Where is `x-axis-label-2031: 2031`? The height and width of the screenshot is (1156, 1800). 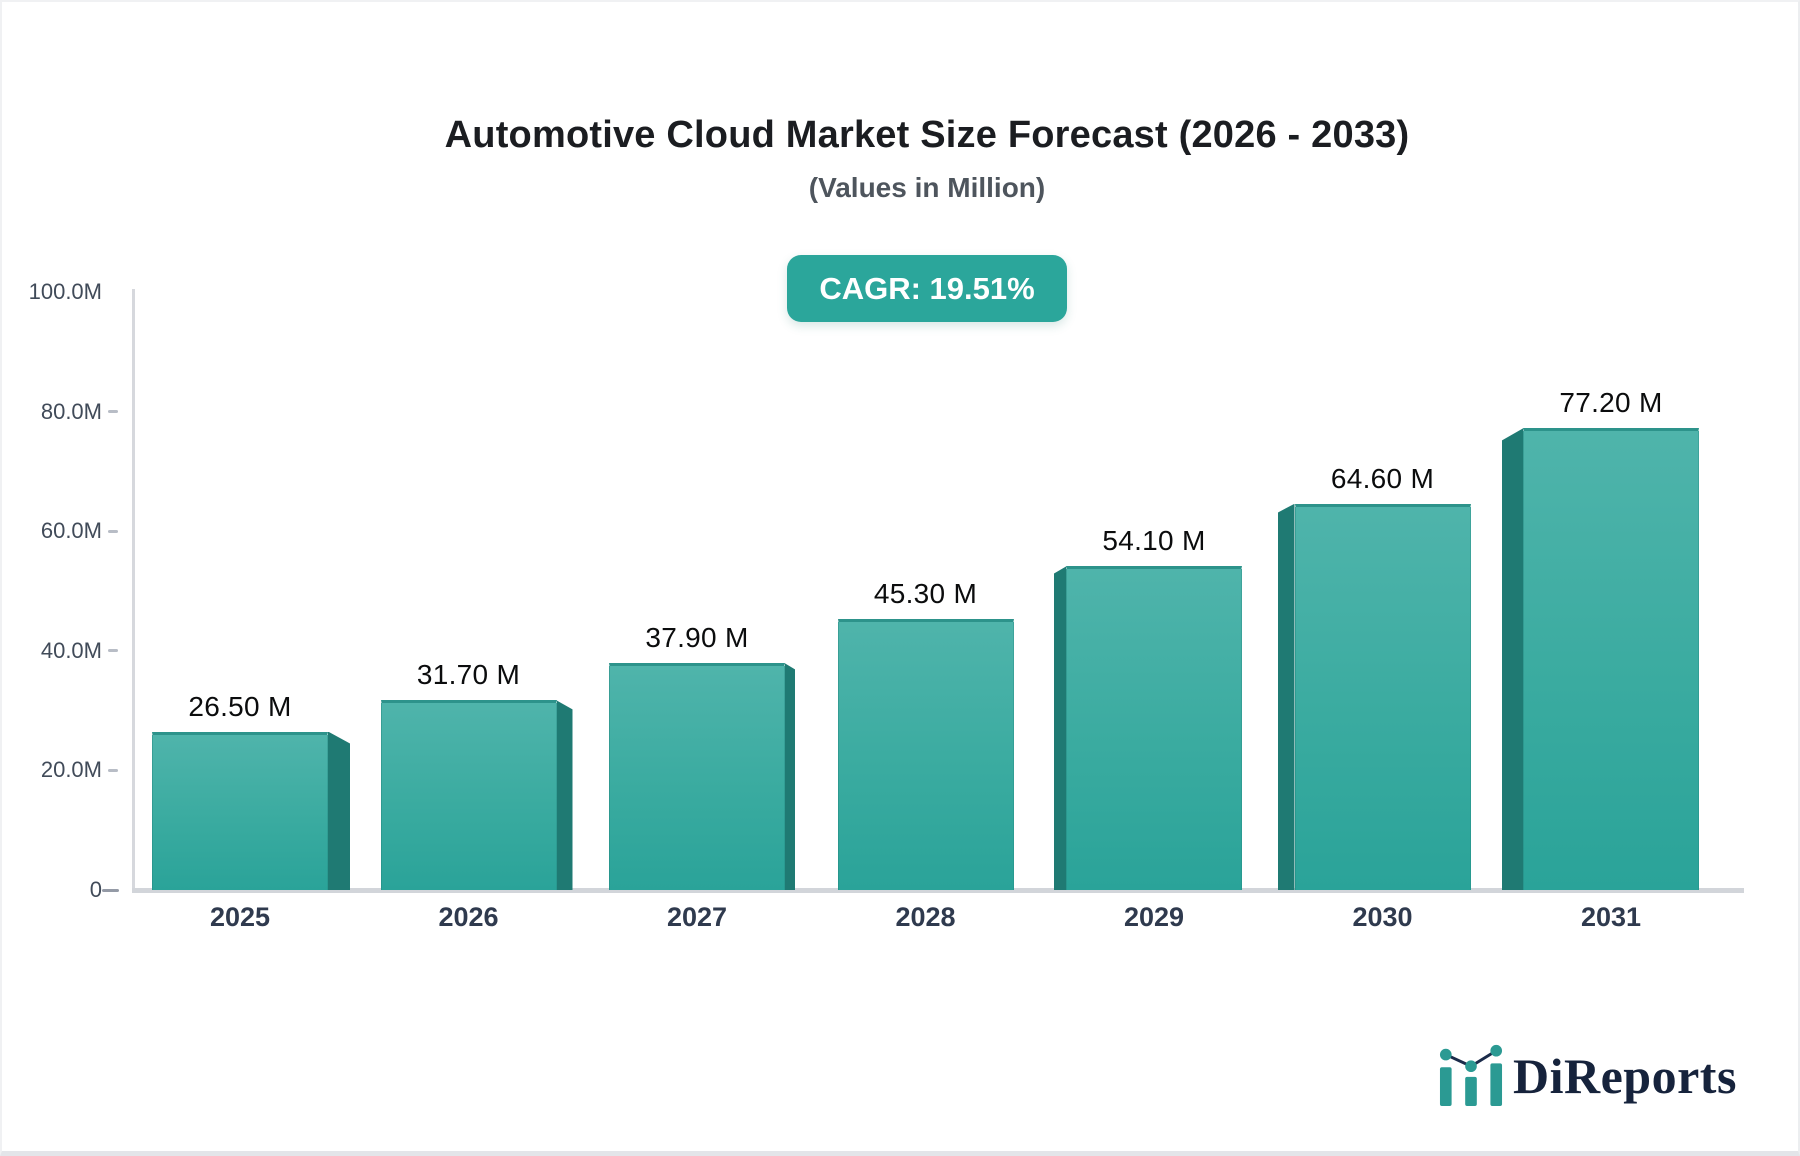
x-axis-label-2031: 2031 is located at coordinates (1611, 917).